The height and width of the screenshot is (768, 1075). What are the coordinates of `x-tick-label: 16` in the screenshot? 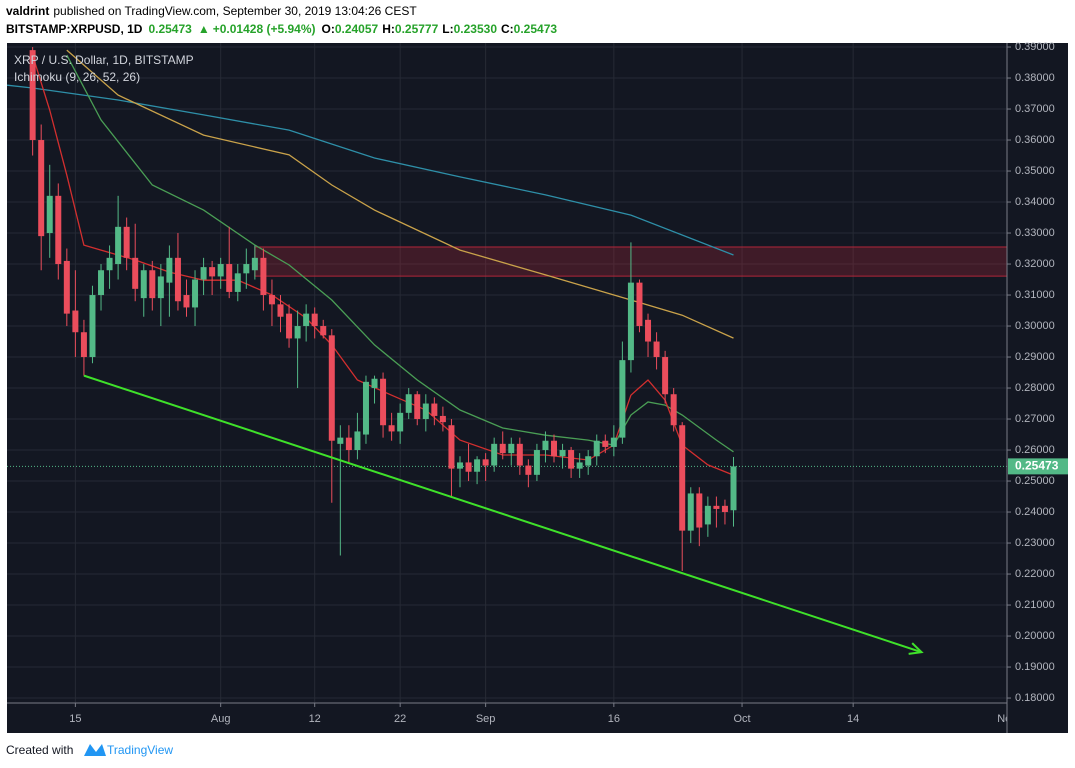 It's located at (614, 719).